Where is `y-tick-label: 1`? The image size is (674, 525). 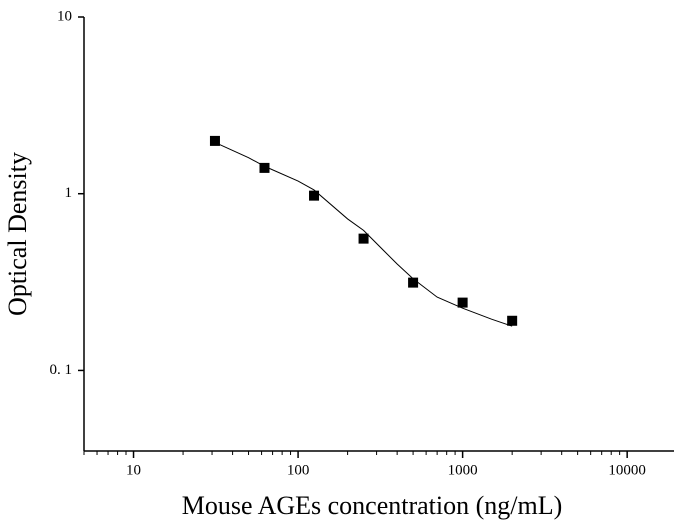
y-tick-label: 1 is located at coordinates (69, 193).